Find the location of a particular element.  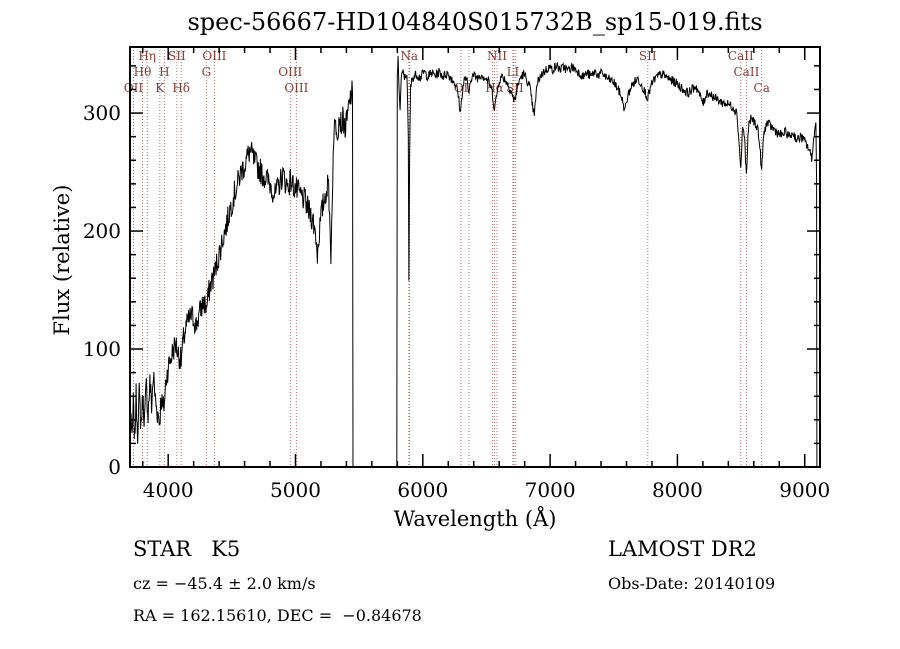

x-axis-label: Wavelength (Å) is located at coordinates (475, 519).